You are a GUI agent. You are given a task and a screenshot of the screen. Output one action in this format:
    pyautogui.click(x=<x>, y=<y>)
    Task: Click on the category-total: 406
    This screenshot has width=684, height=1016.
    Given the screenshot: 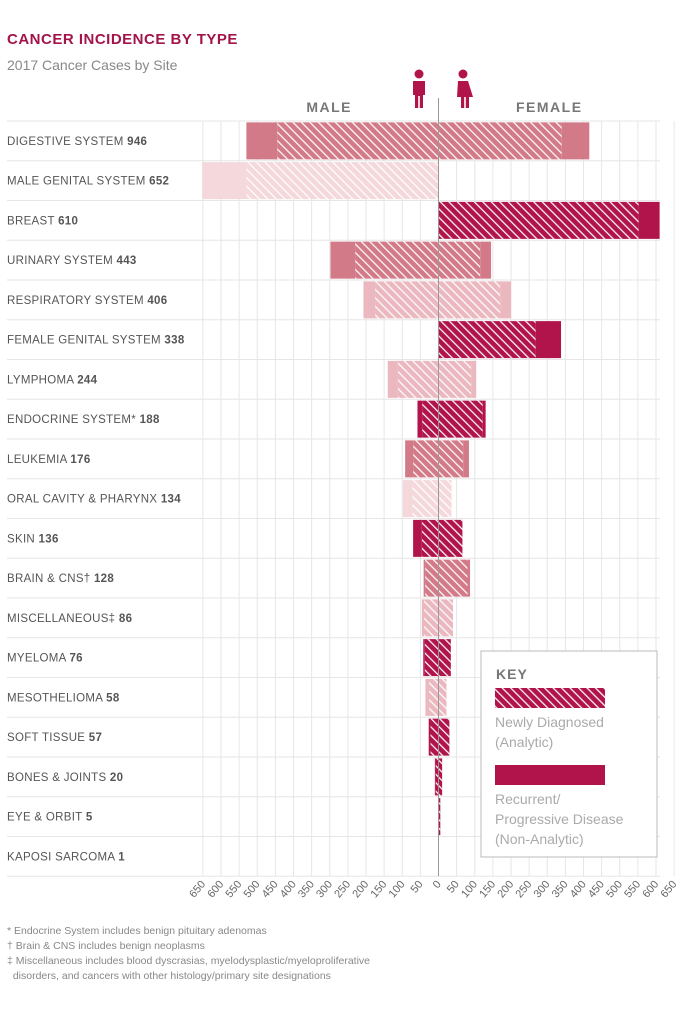 What is the action you would take?
    pyautogui.click(x=157, y=301)
    